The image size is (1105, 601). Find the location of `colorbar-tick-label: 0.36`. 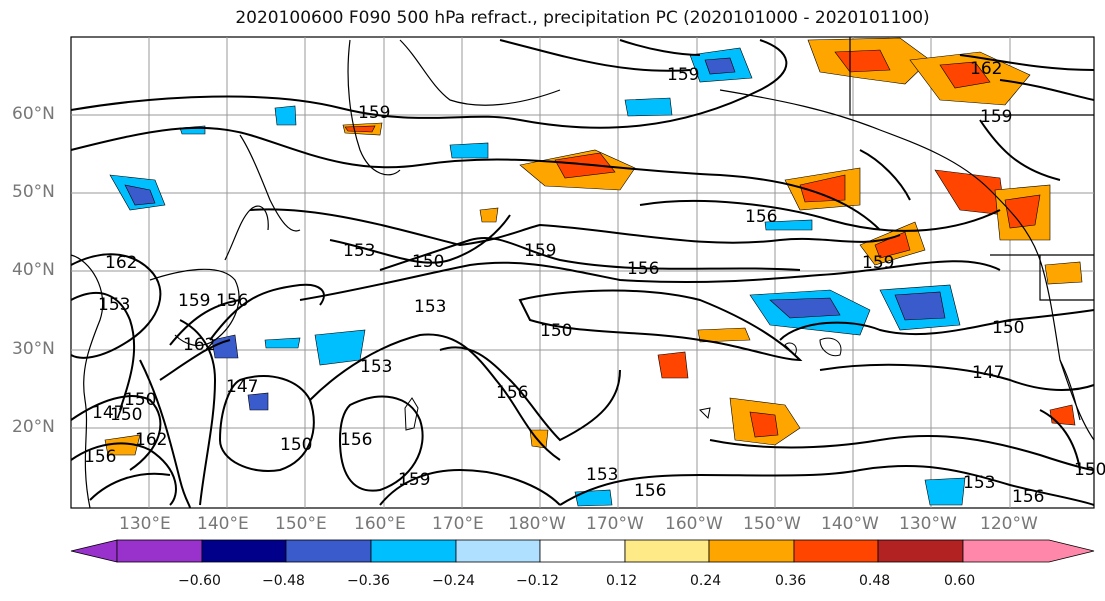

colorbar-tick-label: 0.36 is located at coordinates (791, 581).